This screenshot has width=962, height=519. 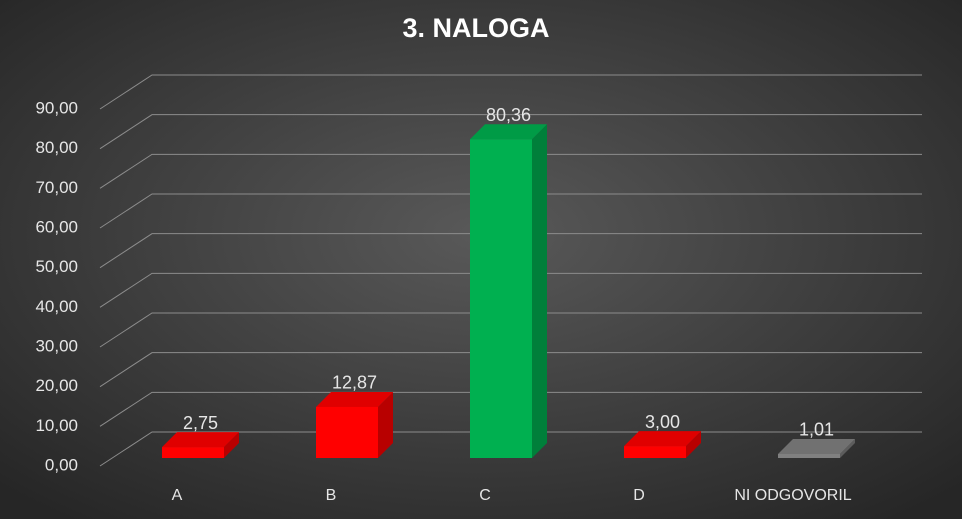 I want to click on y-tick-label: 80,00, so click(x=56, y=147).